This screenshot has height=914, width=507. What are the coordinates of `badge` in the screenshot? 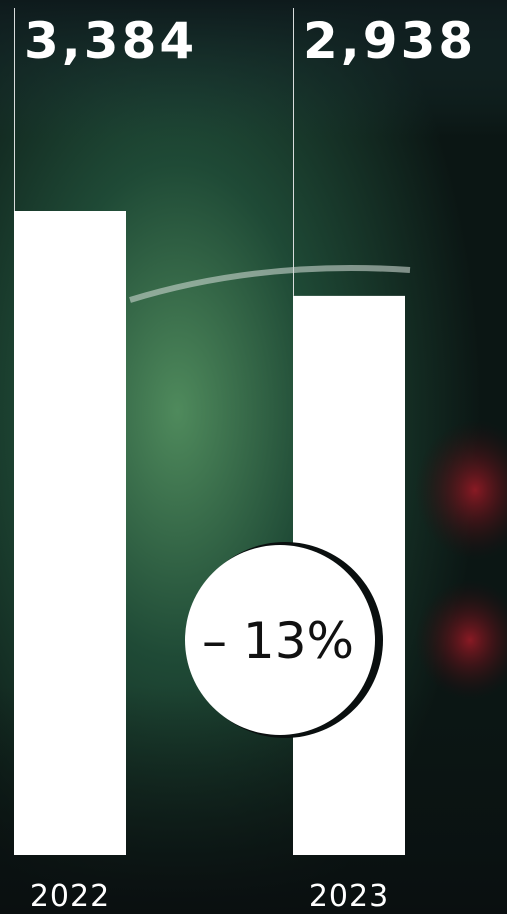 It's located at (280, 640).